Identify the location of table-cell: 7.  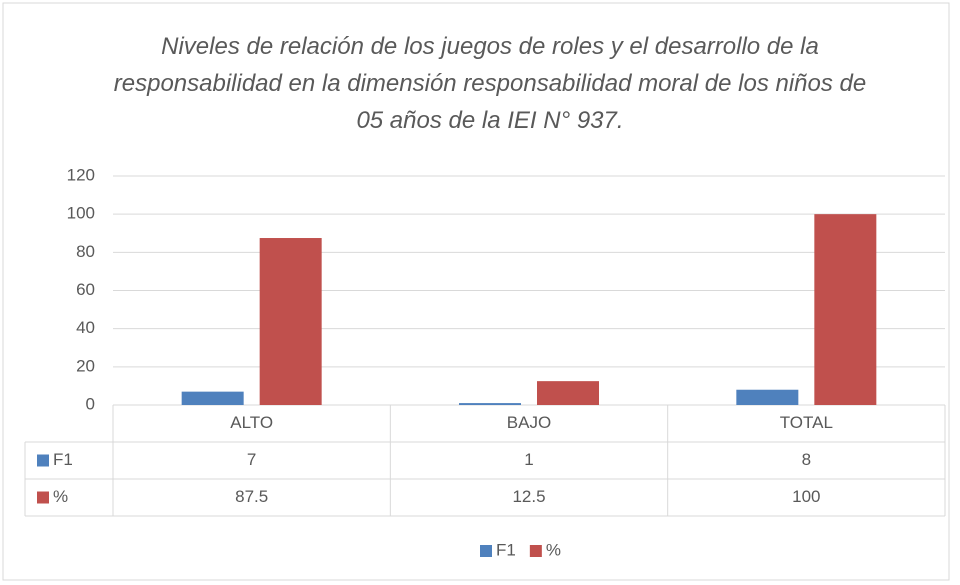
(251, 459).